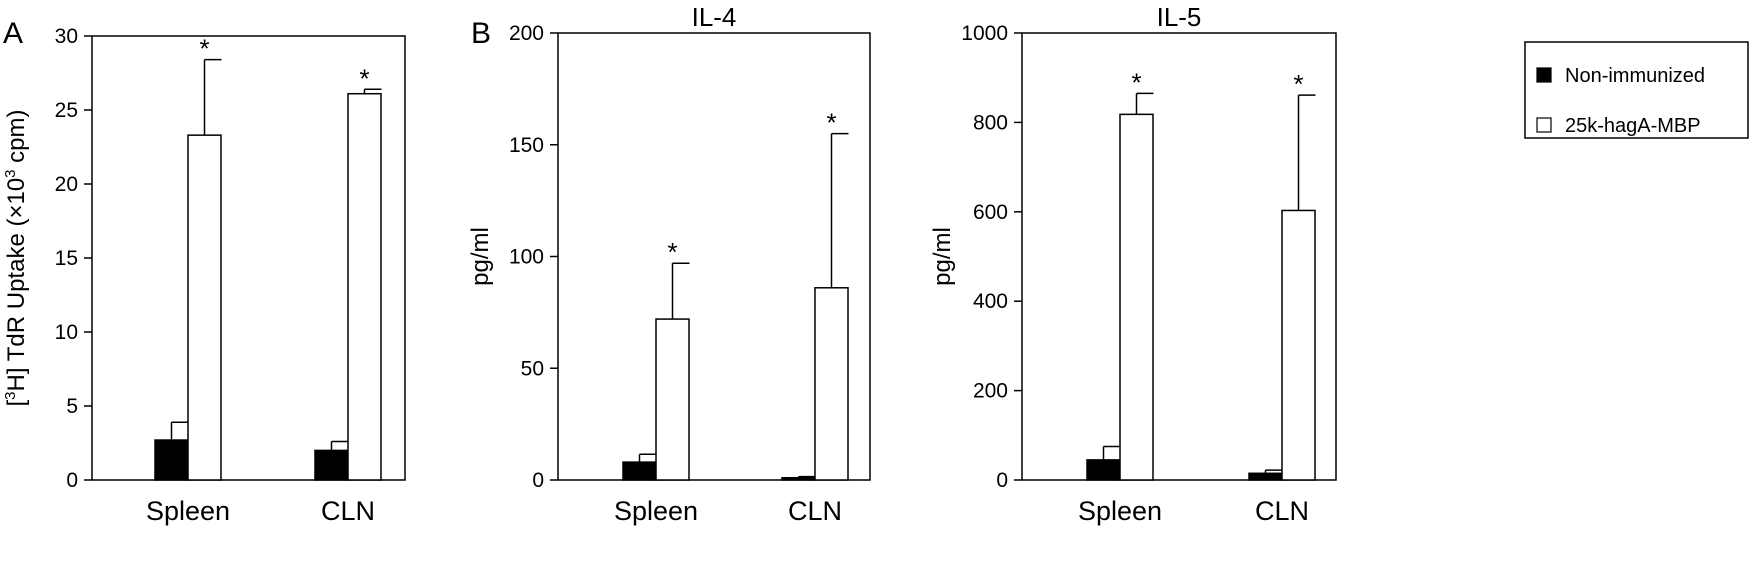 This screenshot has height=588, width=1750. Describe the element at coordinates (66, 258) in the screenshot. I see `y-tick-label: 15` at that location.